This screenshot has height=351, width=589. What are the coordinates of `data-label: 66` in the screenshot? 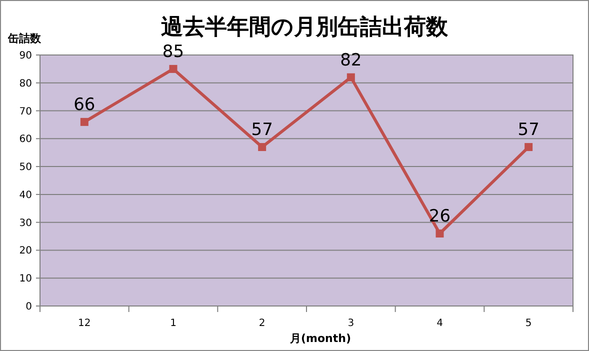 It's located at (85, 104).